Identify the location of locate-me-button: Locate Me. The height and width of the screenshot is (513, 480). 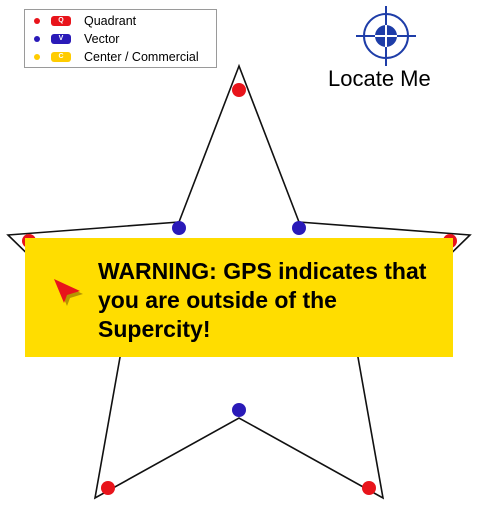
(387, 48).